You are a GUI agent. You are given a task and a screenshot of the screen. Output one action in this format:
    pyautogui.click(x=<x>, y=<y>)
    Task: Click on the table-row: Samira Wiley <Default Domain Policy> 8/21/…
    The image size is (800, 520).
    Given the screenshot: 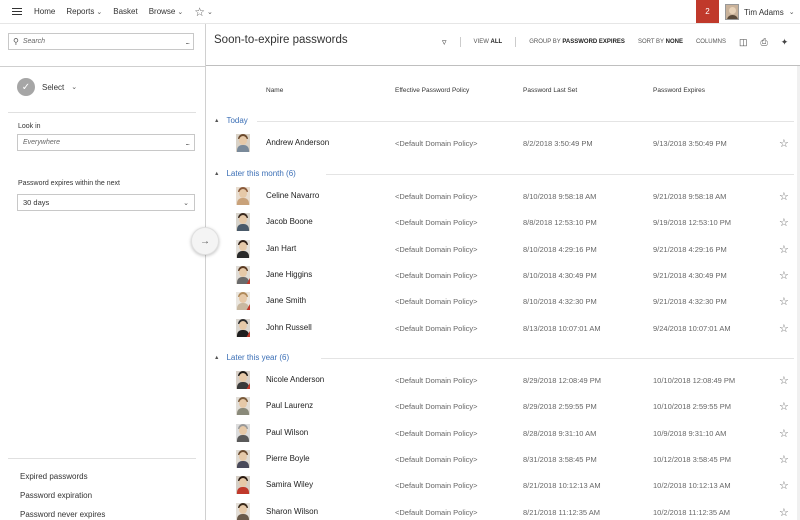 What is the action you would take?
    pyautogui.click(x=503, y=485)
    